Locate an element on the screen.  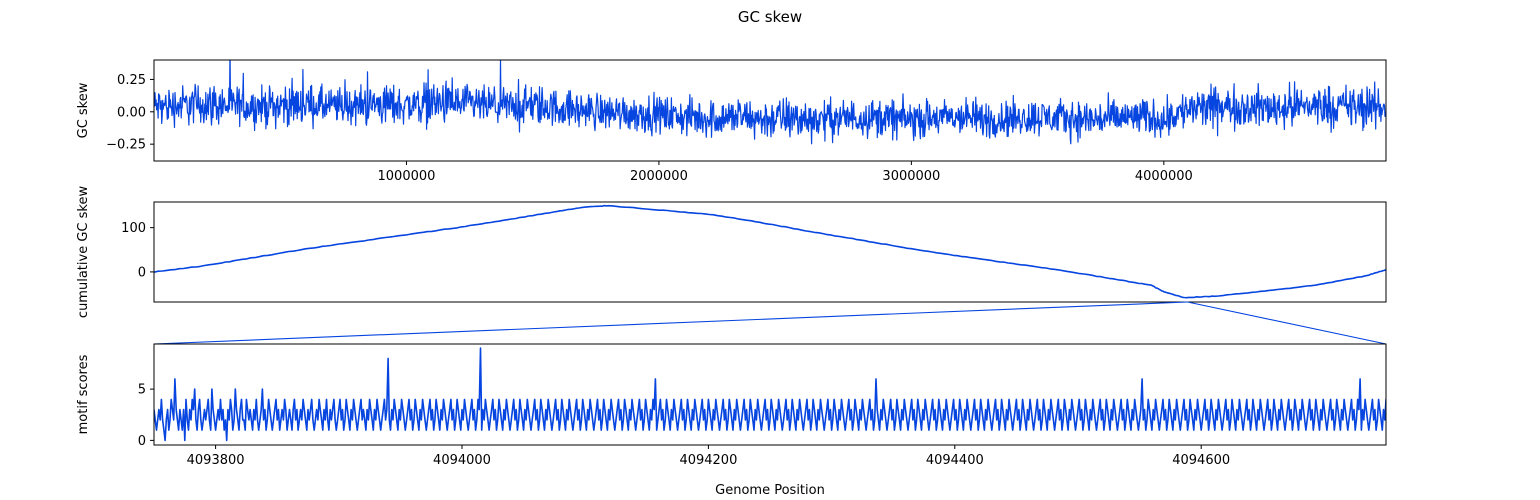
gc-ytick-label: 0.25 is located at coordinates (131, 80).